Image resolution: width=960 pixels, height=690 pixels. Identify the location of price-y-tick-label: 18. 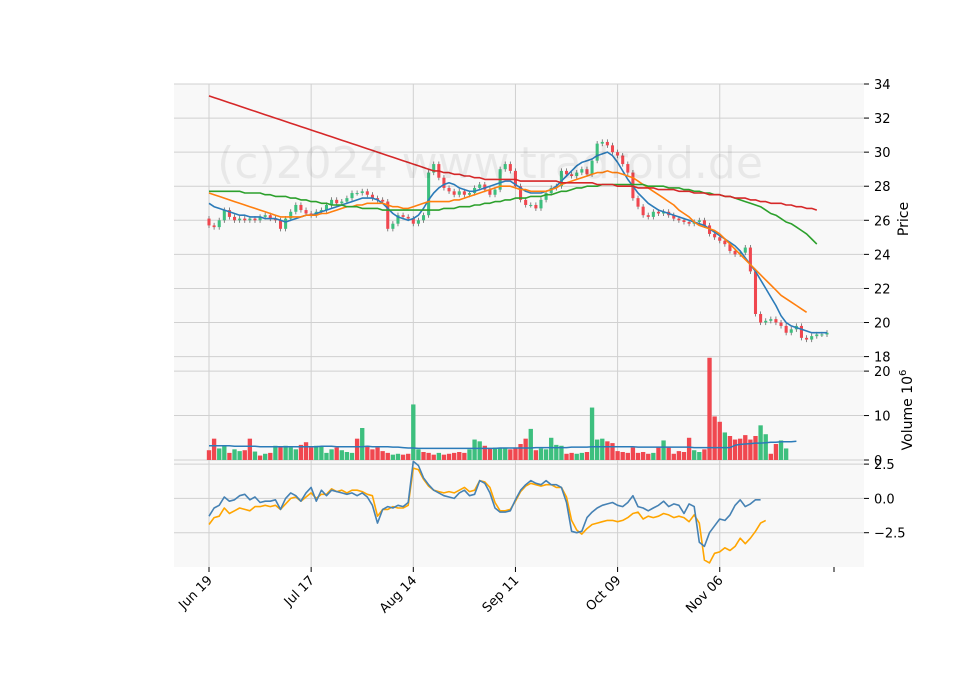
(882, 358).